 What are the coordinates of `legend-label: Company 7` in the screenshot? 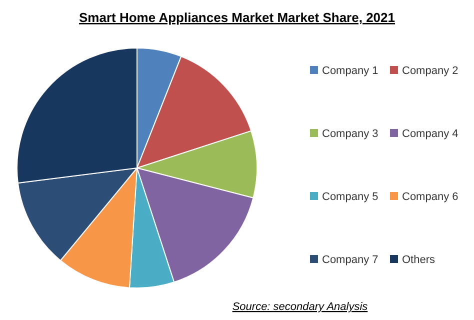 It's located at (350, 260).